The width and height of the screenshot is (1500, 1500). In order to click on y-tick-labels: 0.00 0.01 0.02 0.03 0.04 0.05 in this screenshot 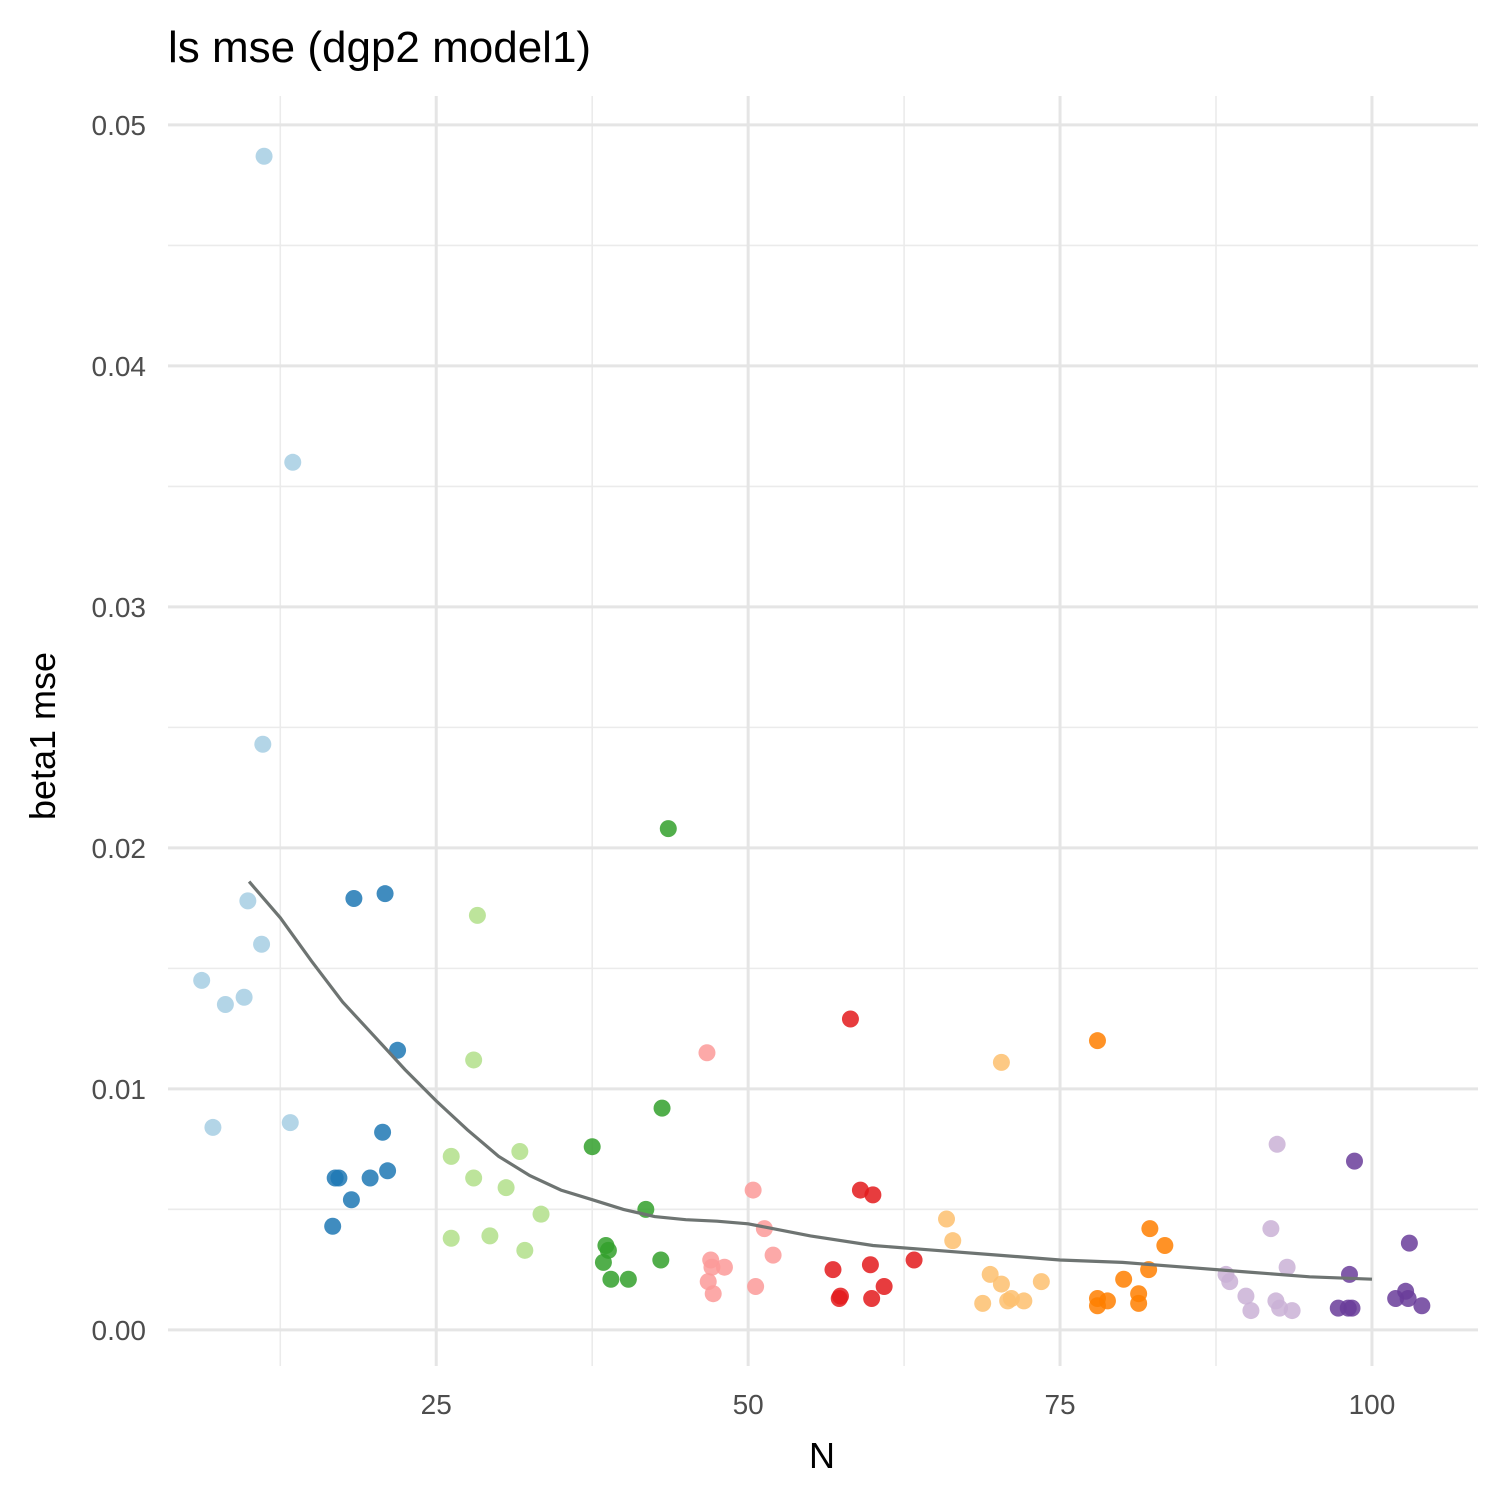, I will do `click(119, 728)`.